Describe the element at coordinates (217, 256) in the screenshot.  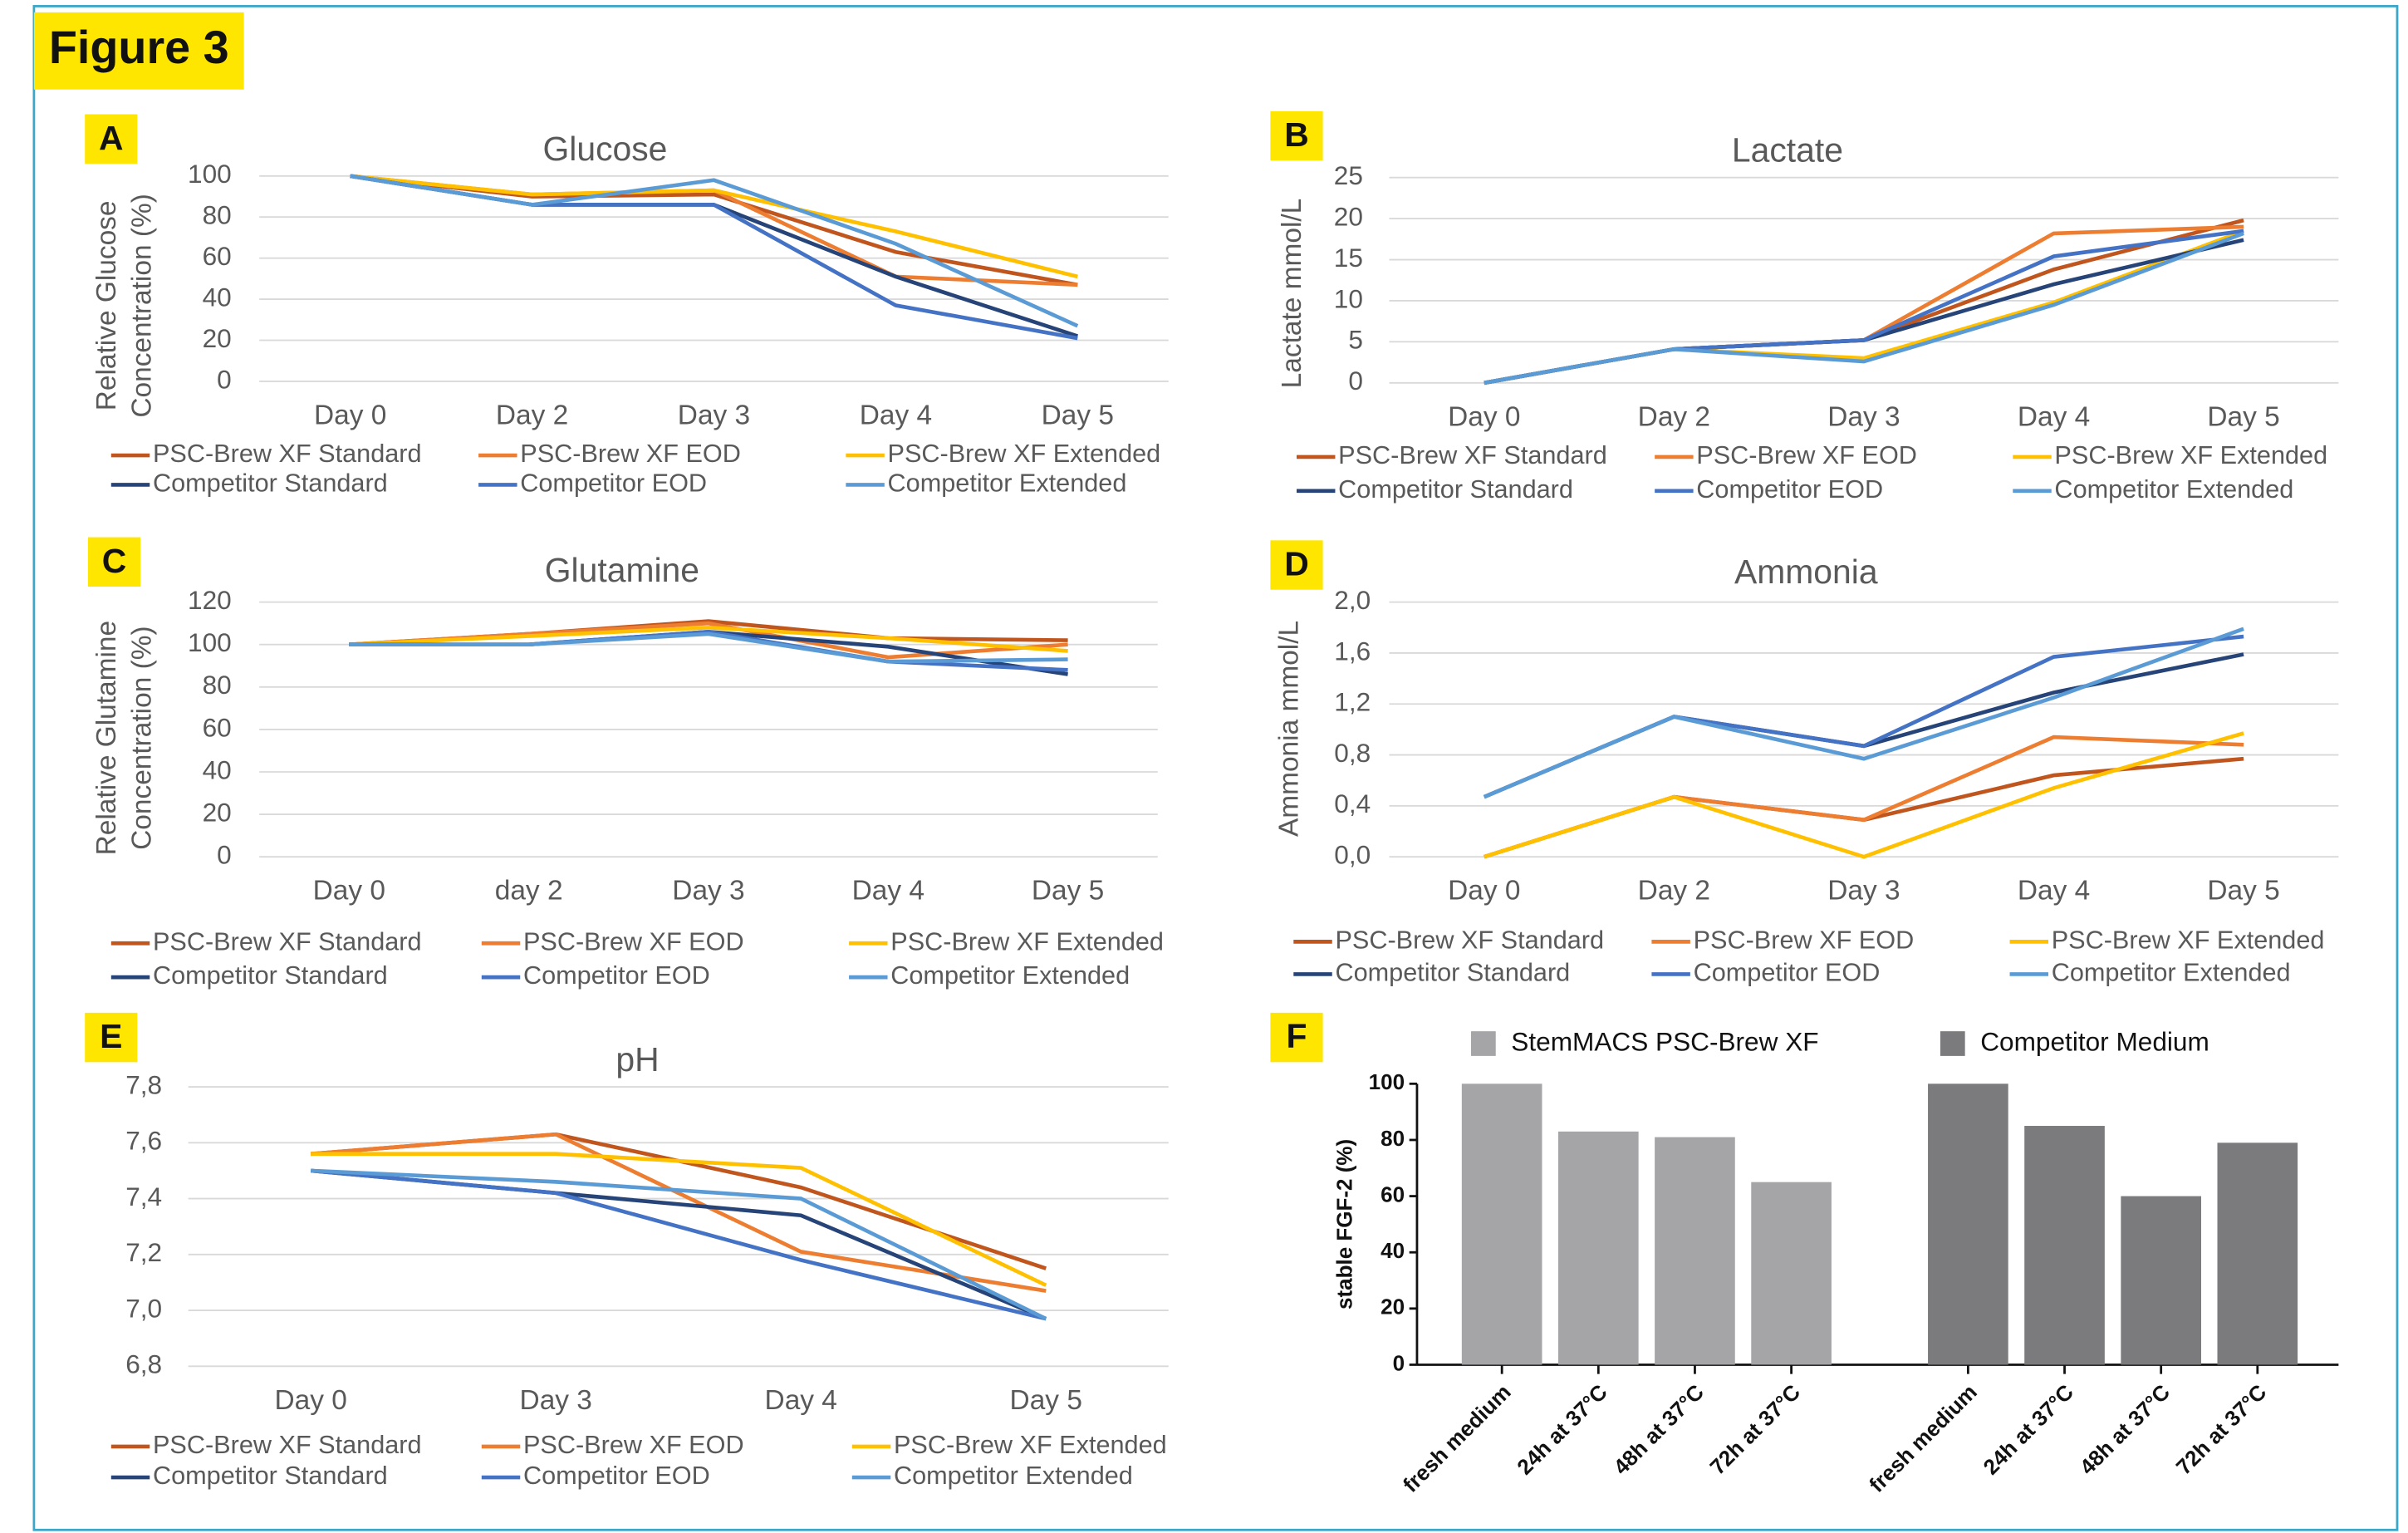
I see `y-tick-label: 60` at that location.